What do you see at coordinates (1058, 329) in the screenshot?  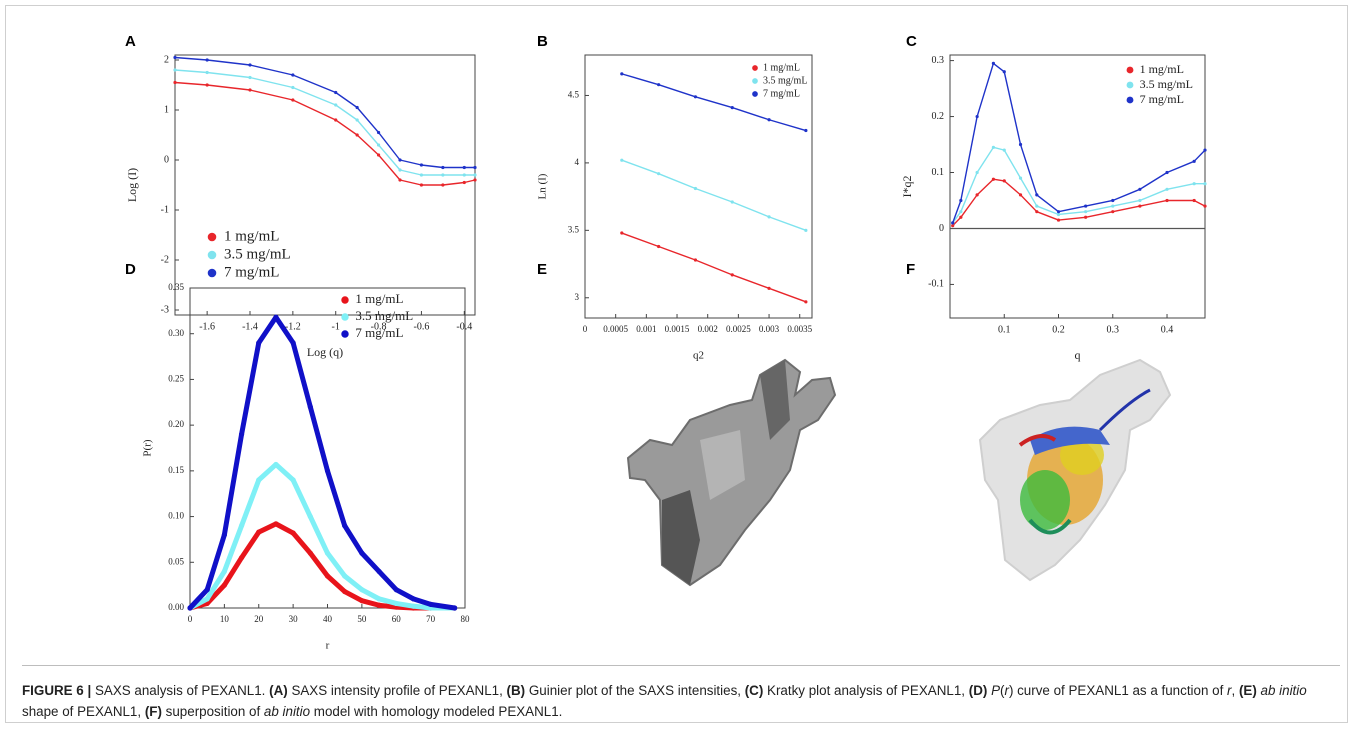 I see `x-tick-label: 0.2` at bounding box center [1058, 329].